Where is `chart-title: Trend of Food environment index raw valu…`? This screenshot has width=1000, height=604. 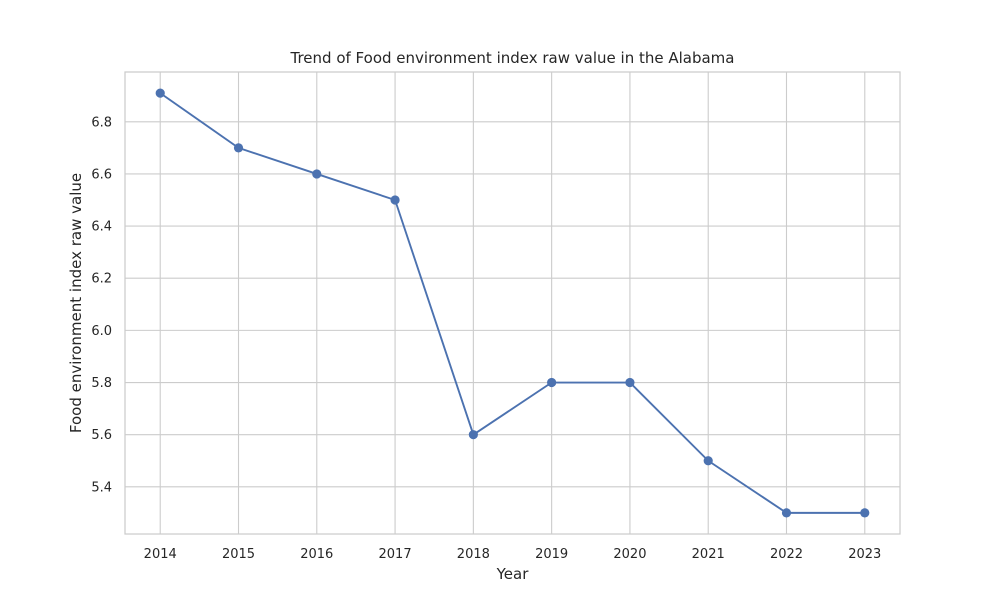
chart-title: Trend of Food environment index raw valu… is located at coordinates (512, 58).